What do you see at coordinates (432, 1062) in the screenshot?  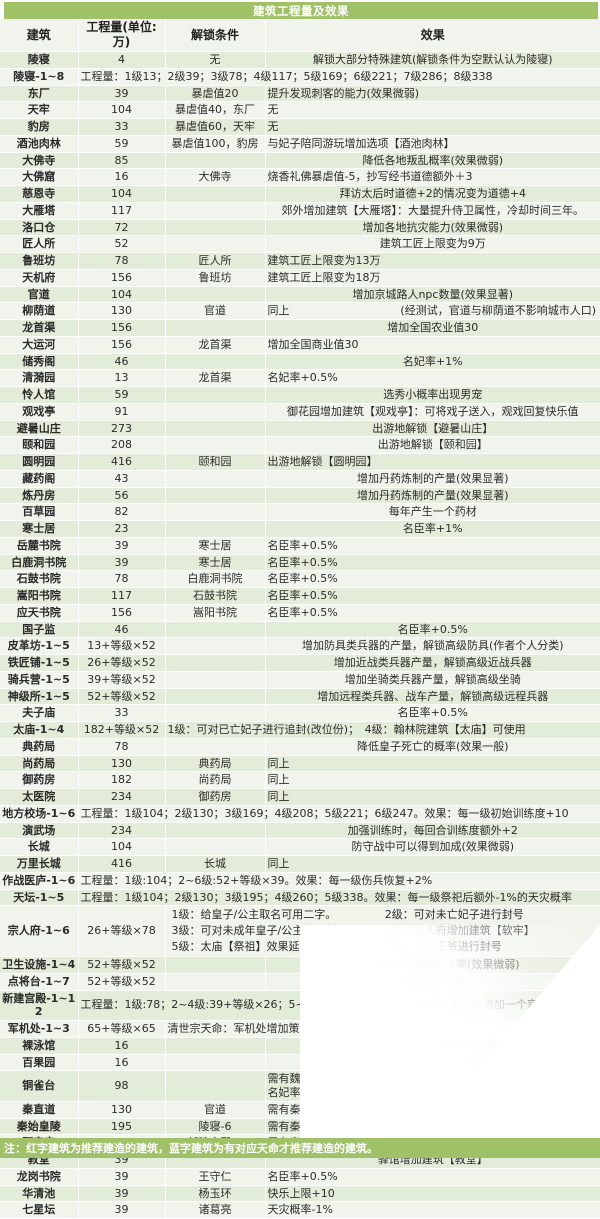 I see `effect-text: 需有魏文帝天命：唯爱珍果。后宫增加建筑【百果园】` at bounding box center [432, 1062].